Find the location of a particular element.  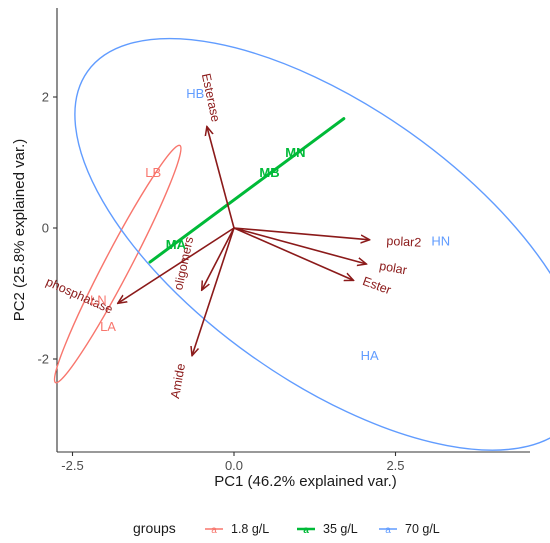

point-label: MA is located at coordinates (176, 244).